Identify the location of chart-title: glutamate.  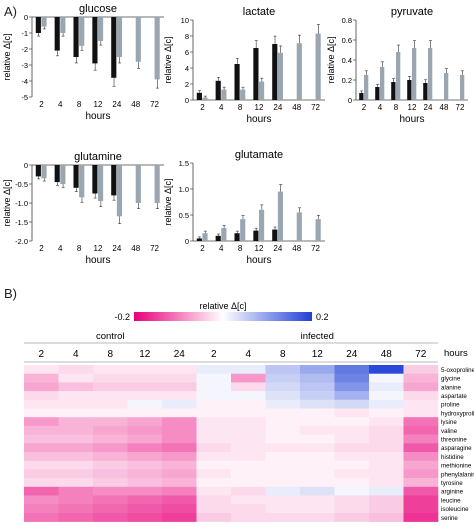
(259, 155).